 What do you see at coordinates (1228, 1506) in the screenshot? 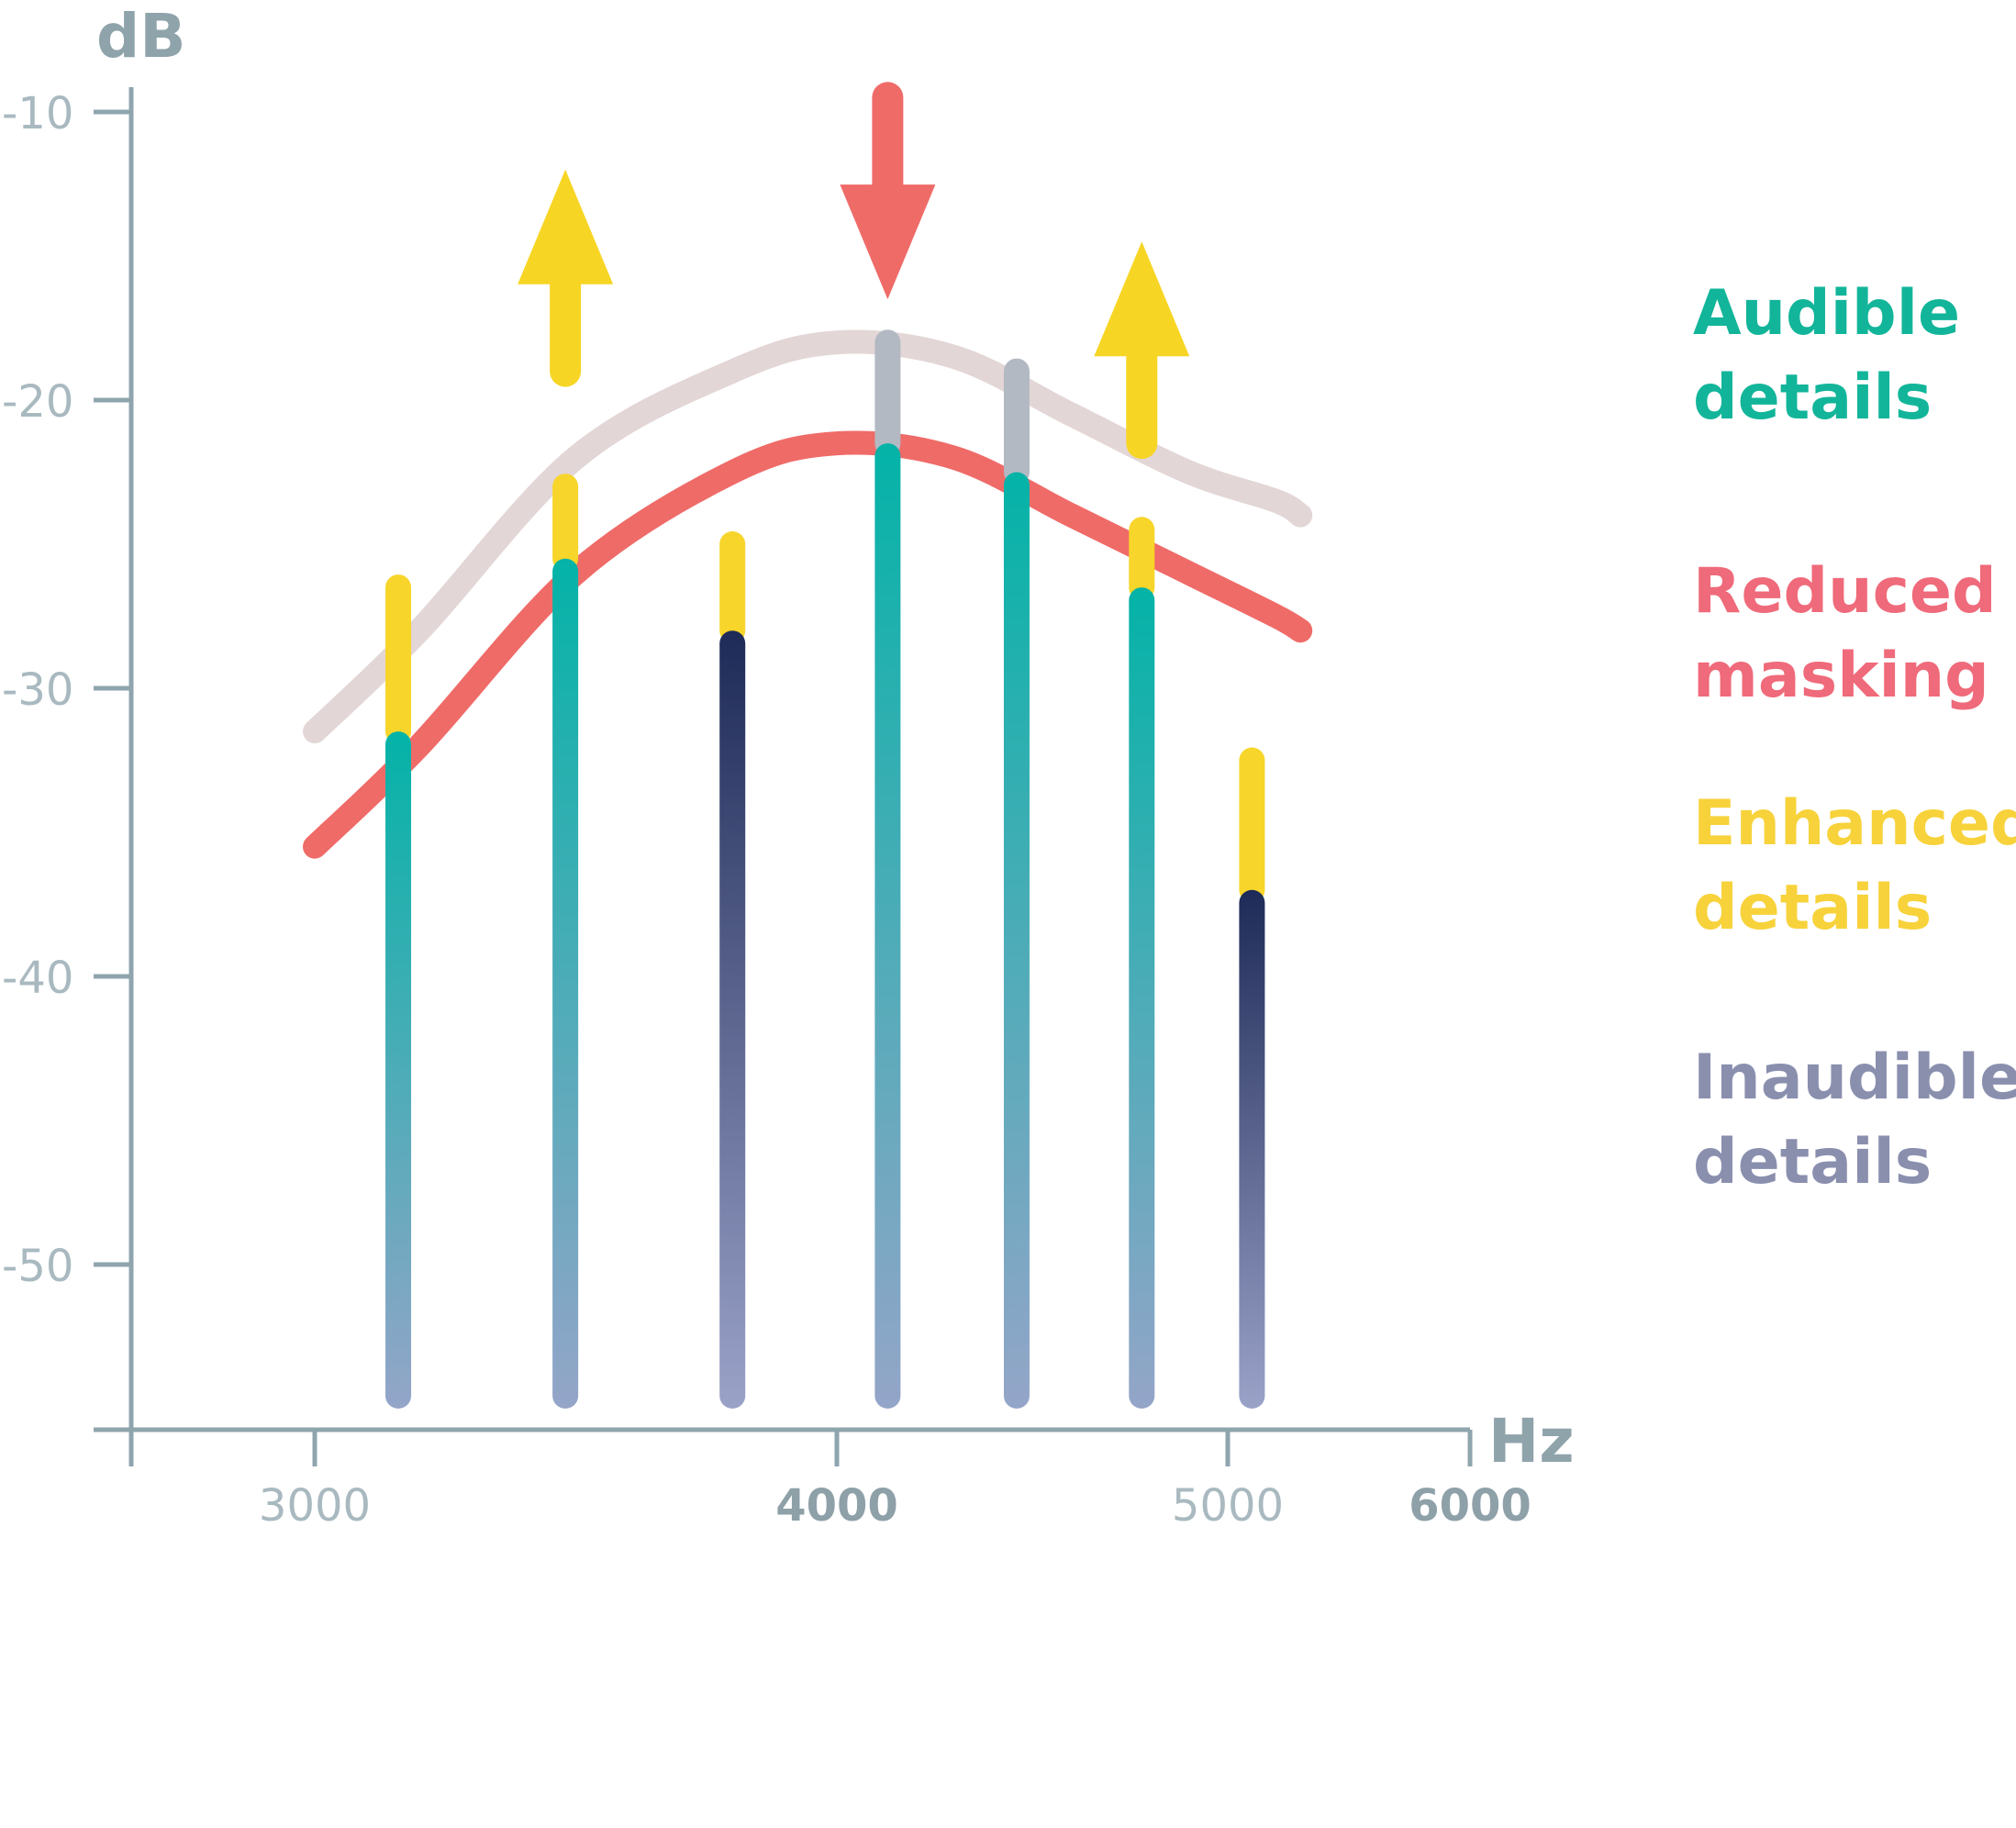
I see `x-tick-label: 5000` at bounding box center [1228, 1506].